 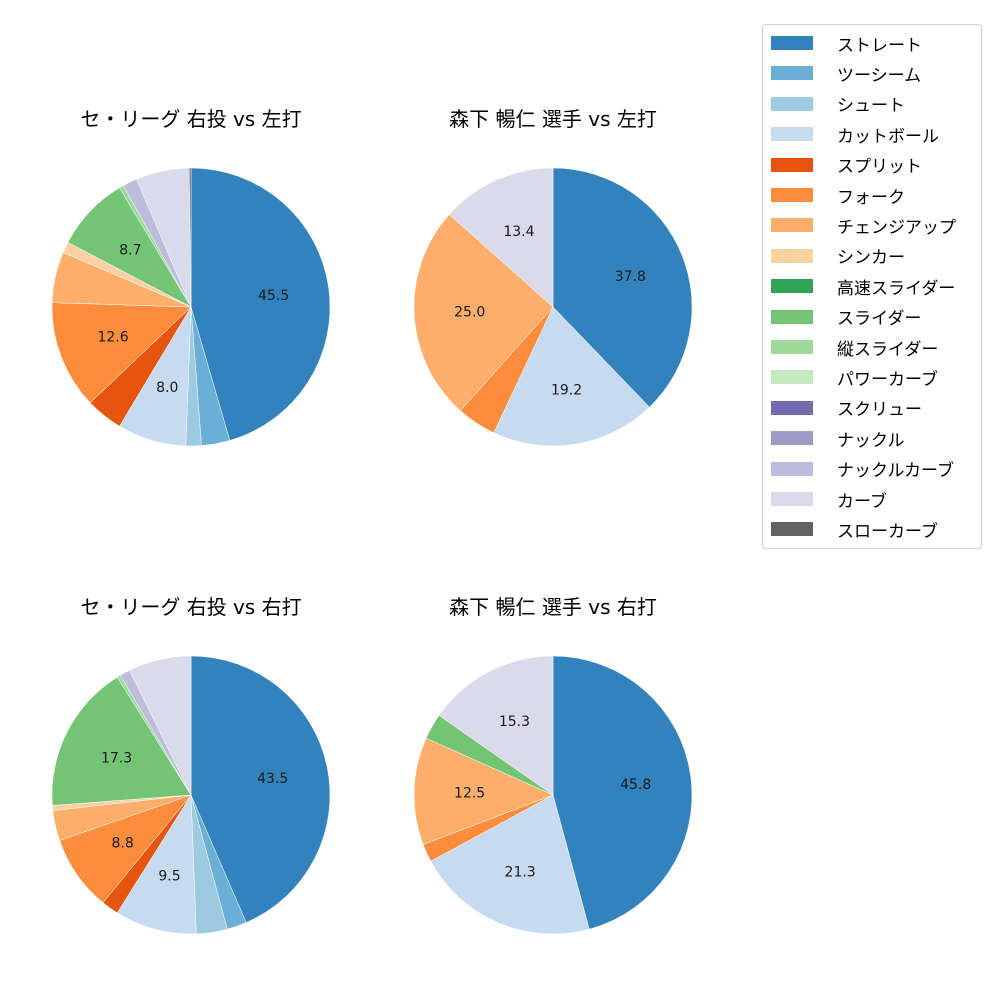 What do you see at coordinates (191, 607) in the screenshot?
I see `chart-title: セ・リーグ 右投 vs 右打` at bounding box center [191, 607].